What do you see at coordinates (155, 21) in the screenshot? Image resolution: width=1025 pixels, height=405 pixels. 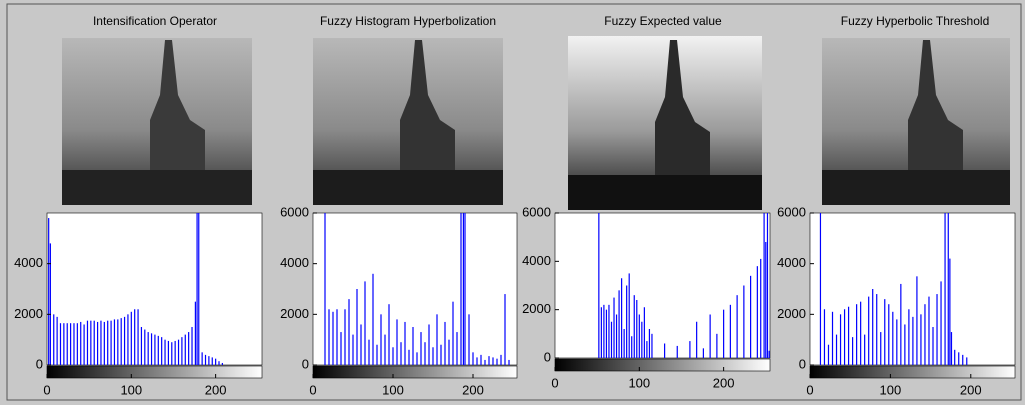 I see `chart-title: Intensification Operator` at bounding box center [155, 21].